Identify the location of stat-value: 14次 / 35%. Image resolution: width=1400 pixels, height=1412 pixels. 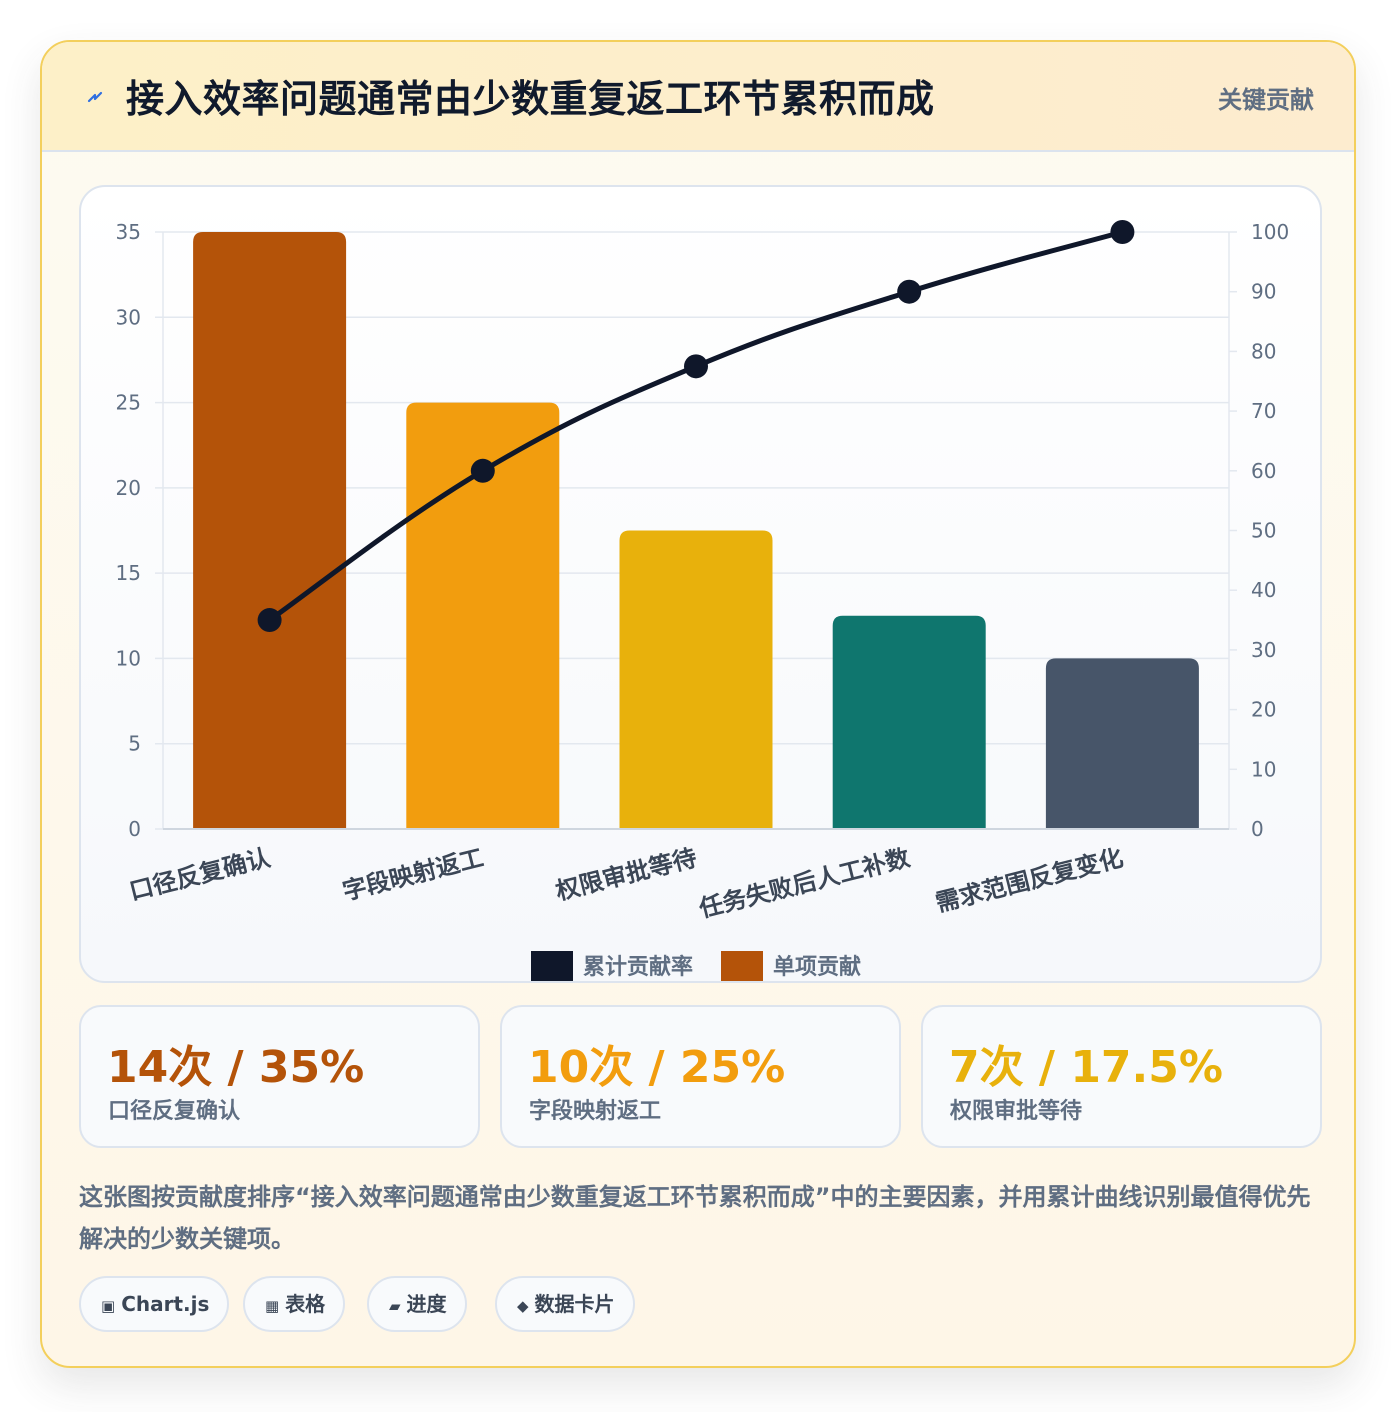
(236, 1067).